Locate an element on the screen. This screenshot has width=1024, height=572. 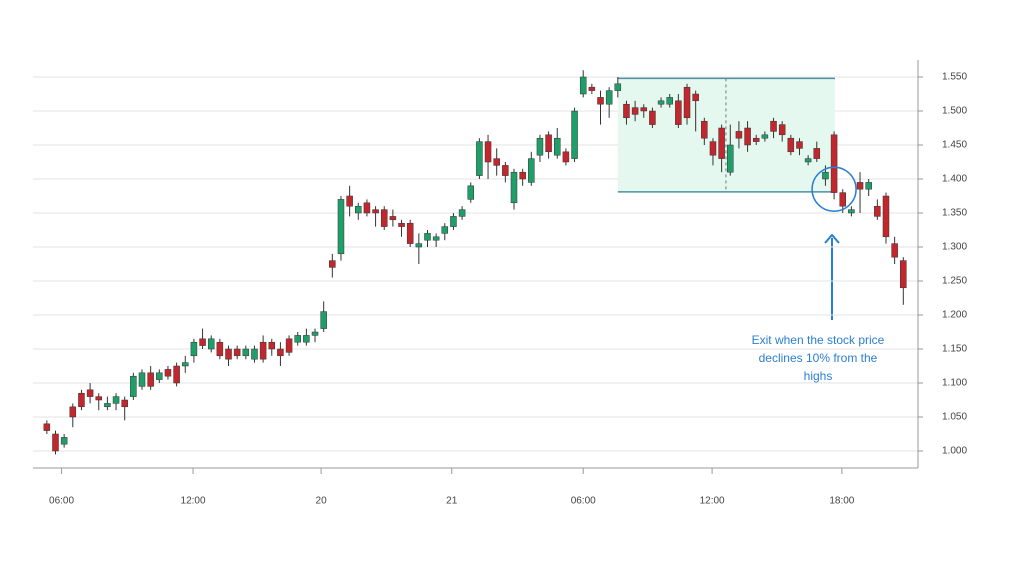
annotation-text: Exit when the stock price is located at coordinates (818, 340).